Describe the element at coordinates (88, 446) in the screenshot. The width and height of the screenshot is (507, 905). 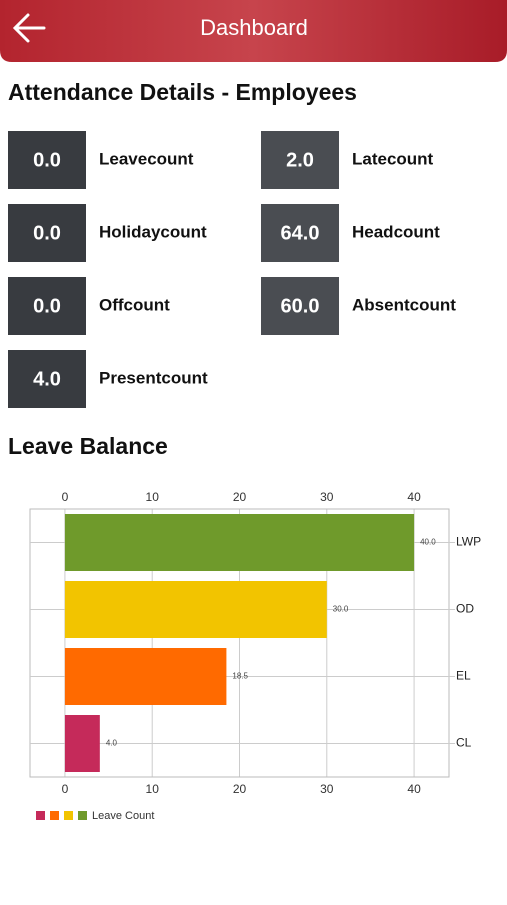
I see `section-title: Leave Balance` at that location.